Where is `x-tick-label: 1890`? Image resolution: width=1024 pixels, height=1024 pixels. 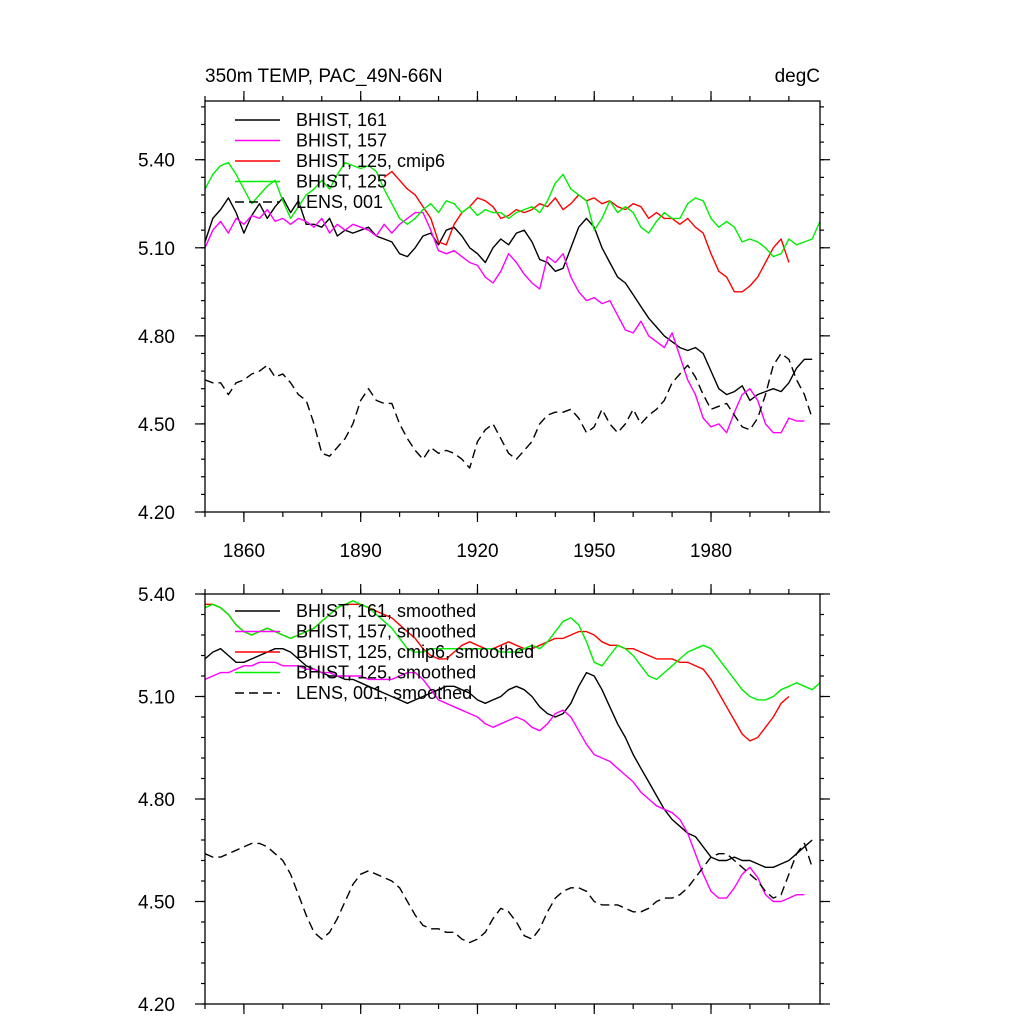 x-tick-label: 1890 is located at coordinates (361, 551).